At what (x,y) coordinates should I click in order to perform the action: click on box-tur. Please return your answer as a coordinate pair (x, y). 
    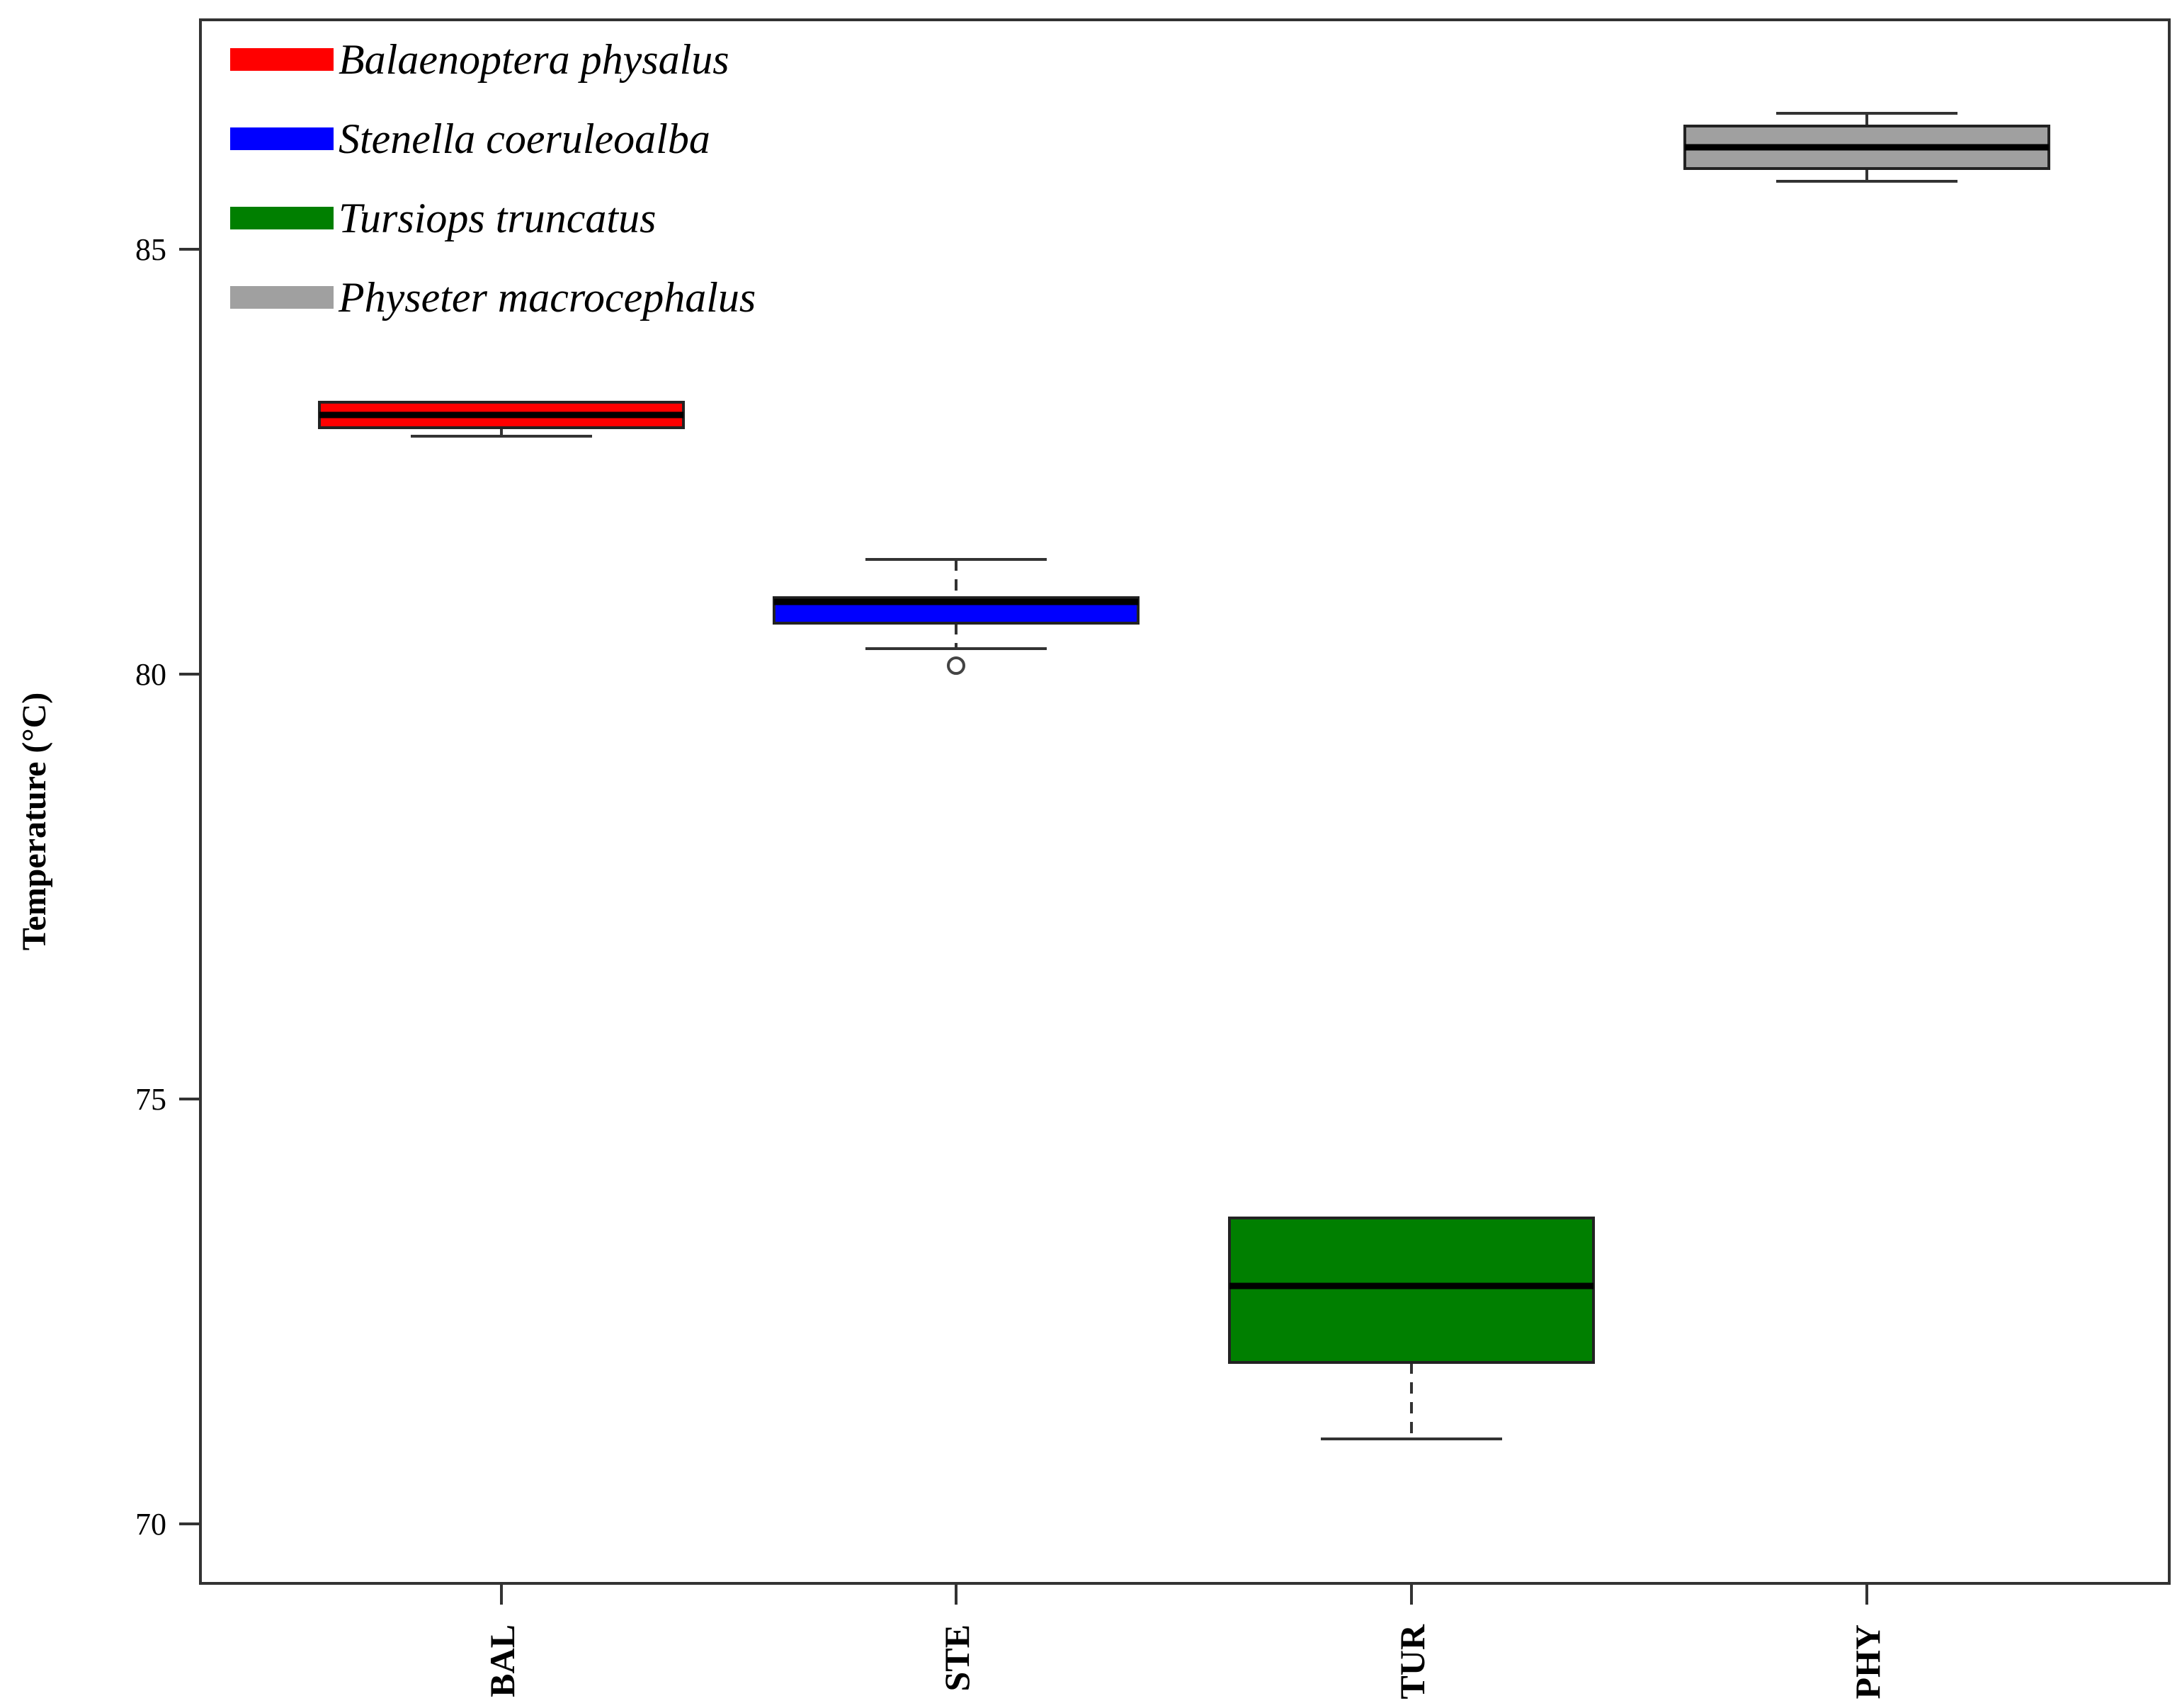
    Looking at the image, I should click on (1411, 1328).